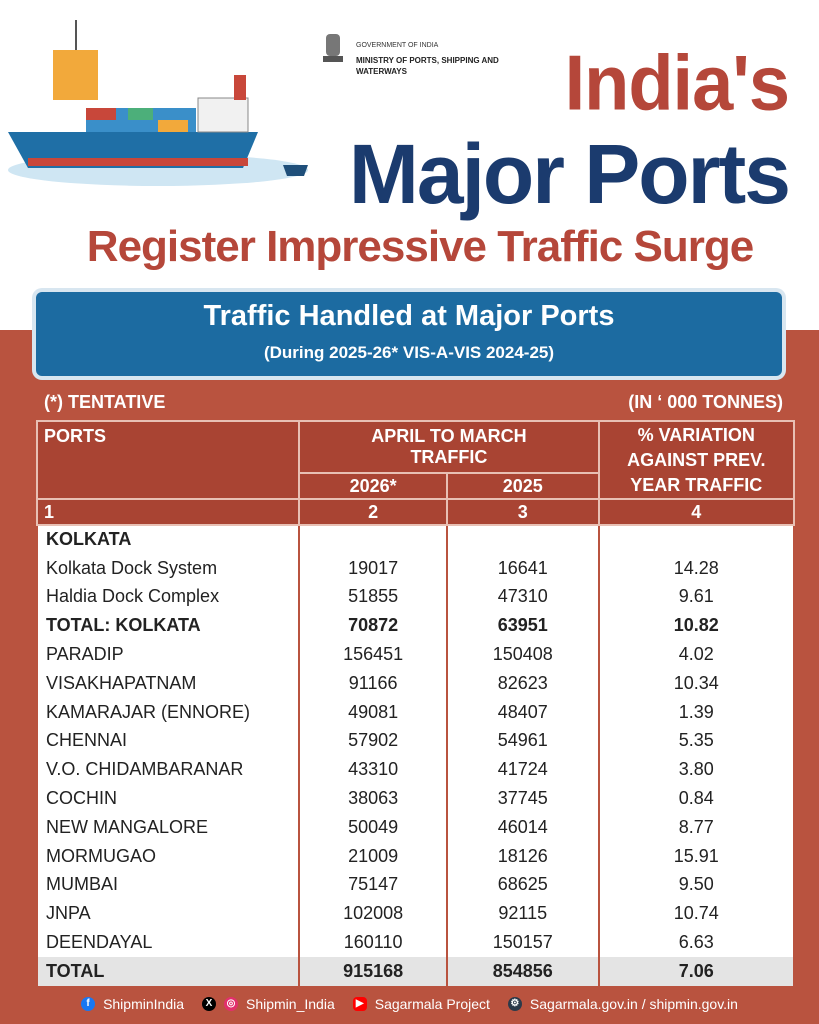  What do you see at coordinates (522, 626) in the screenshot?
I see `cell-v2025: 63951` at bounding box center [522, 626].